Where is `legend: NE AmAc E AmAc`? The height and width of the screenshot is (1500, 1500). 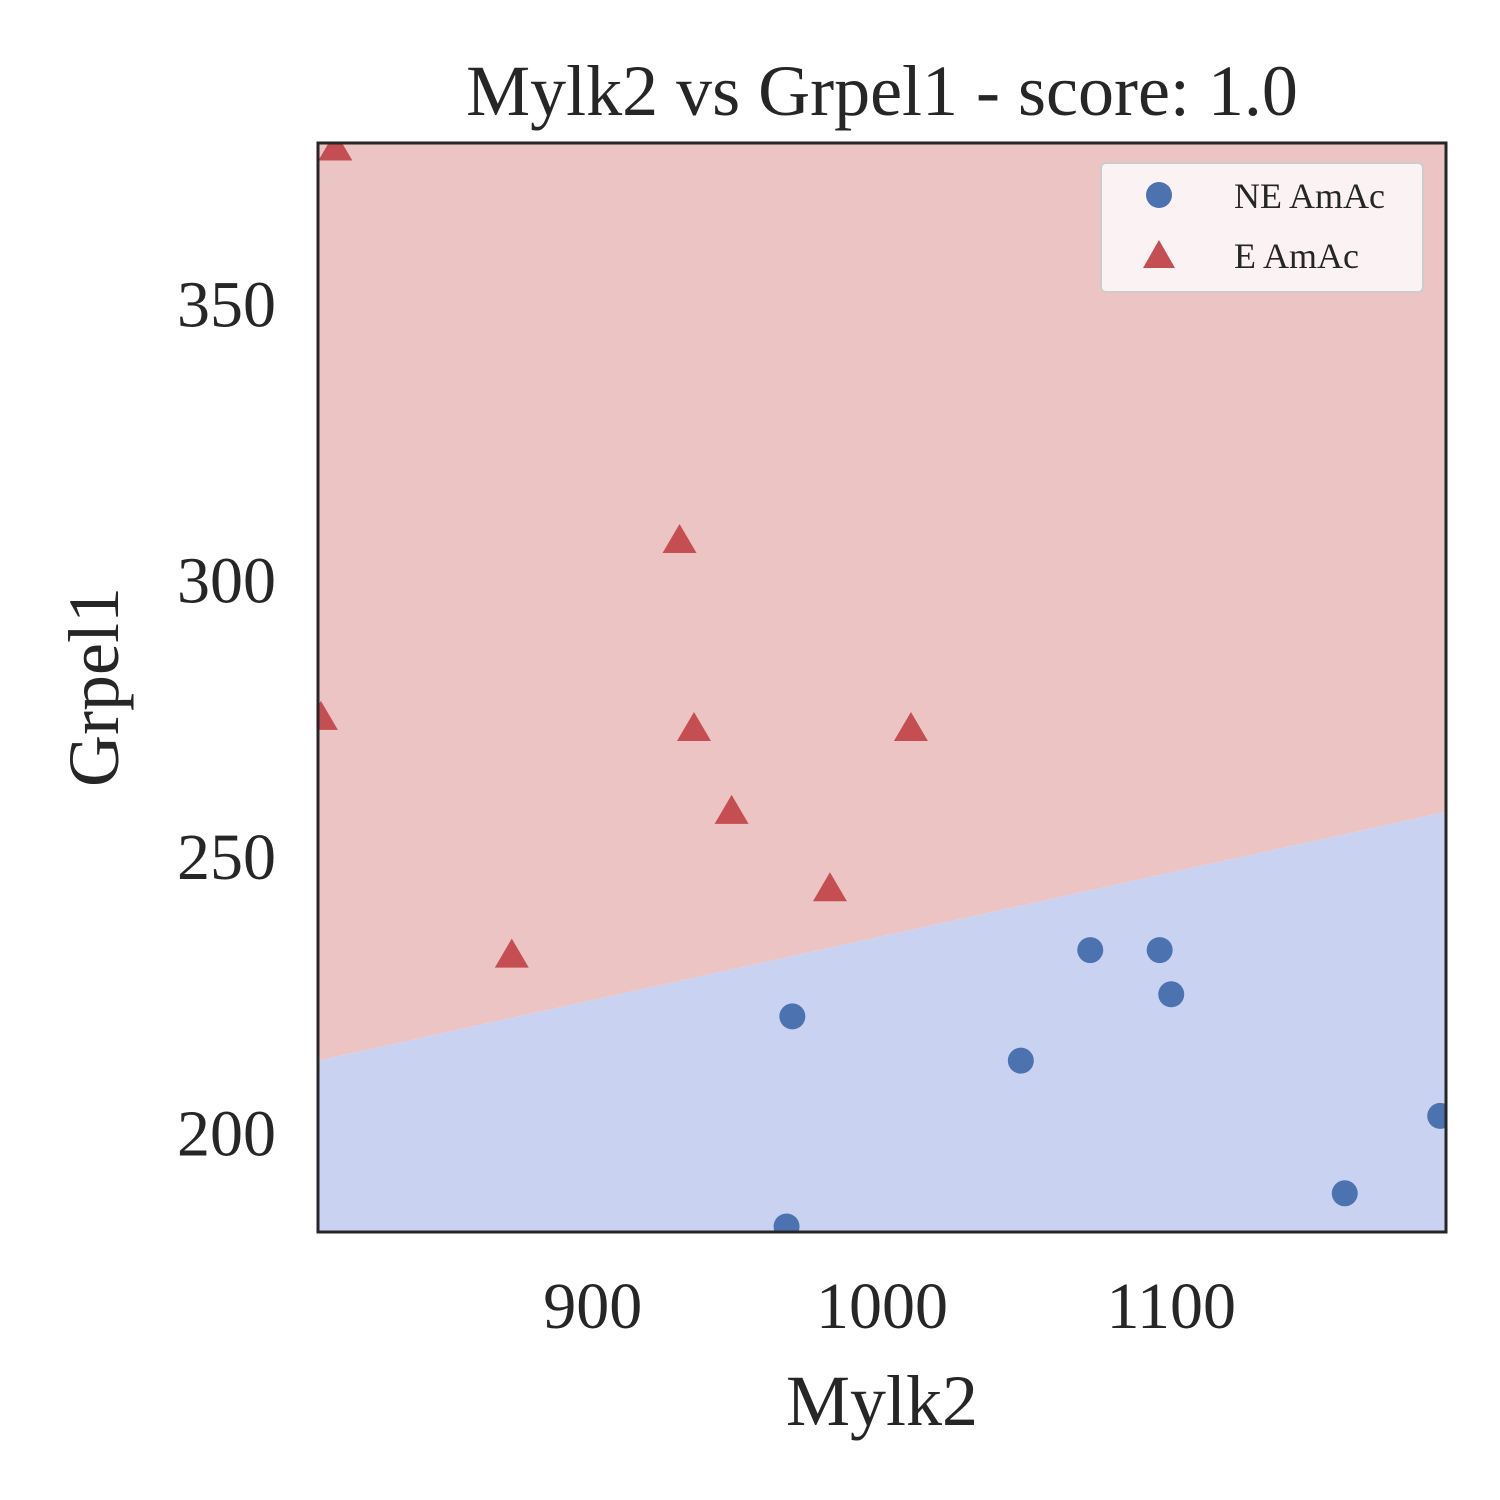 legend: NE AmAc E AmAc is located at coordinates (1262, 227).